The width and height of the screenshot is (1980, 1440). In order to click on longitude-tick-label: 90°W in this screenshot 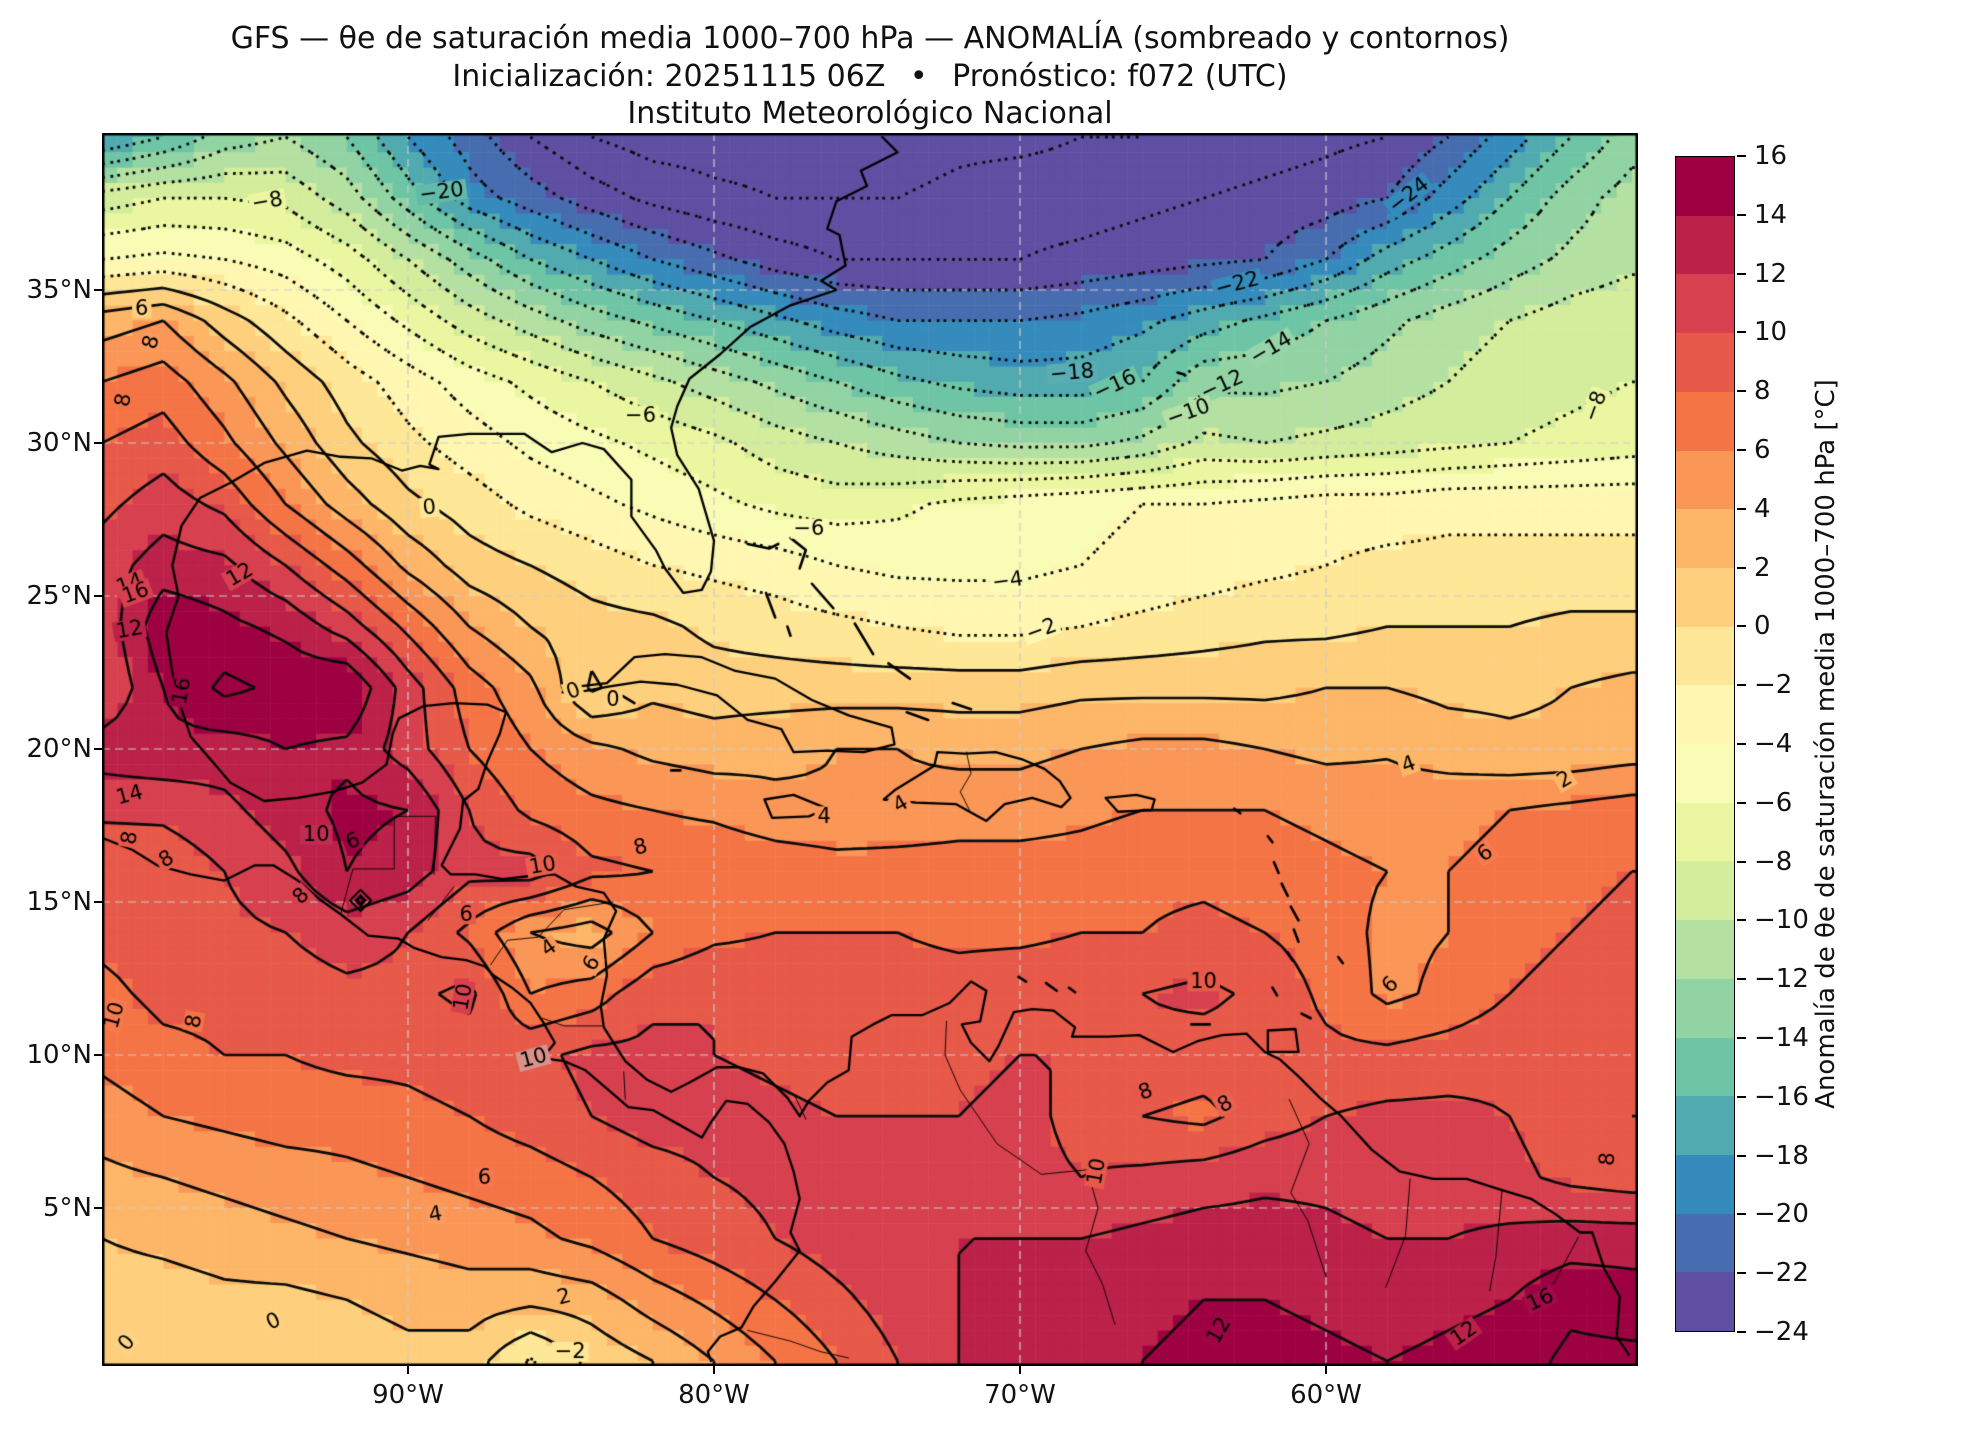, I will do `click(408, 1395)`.